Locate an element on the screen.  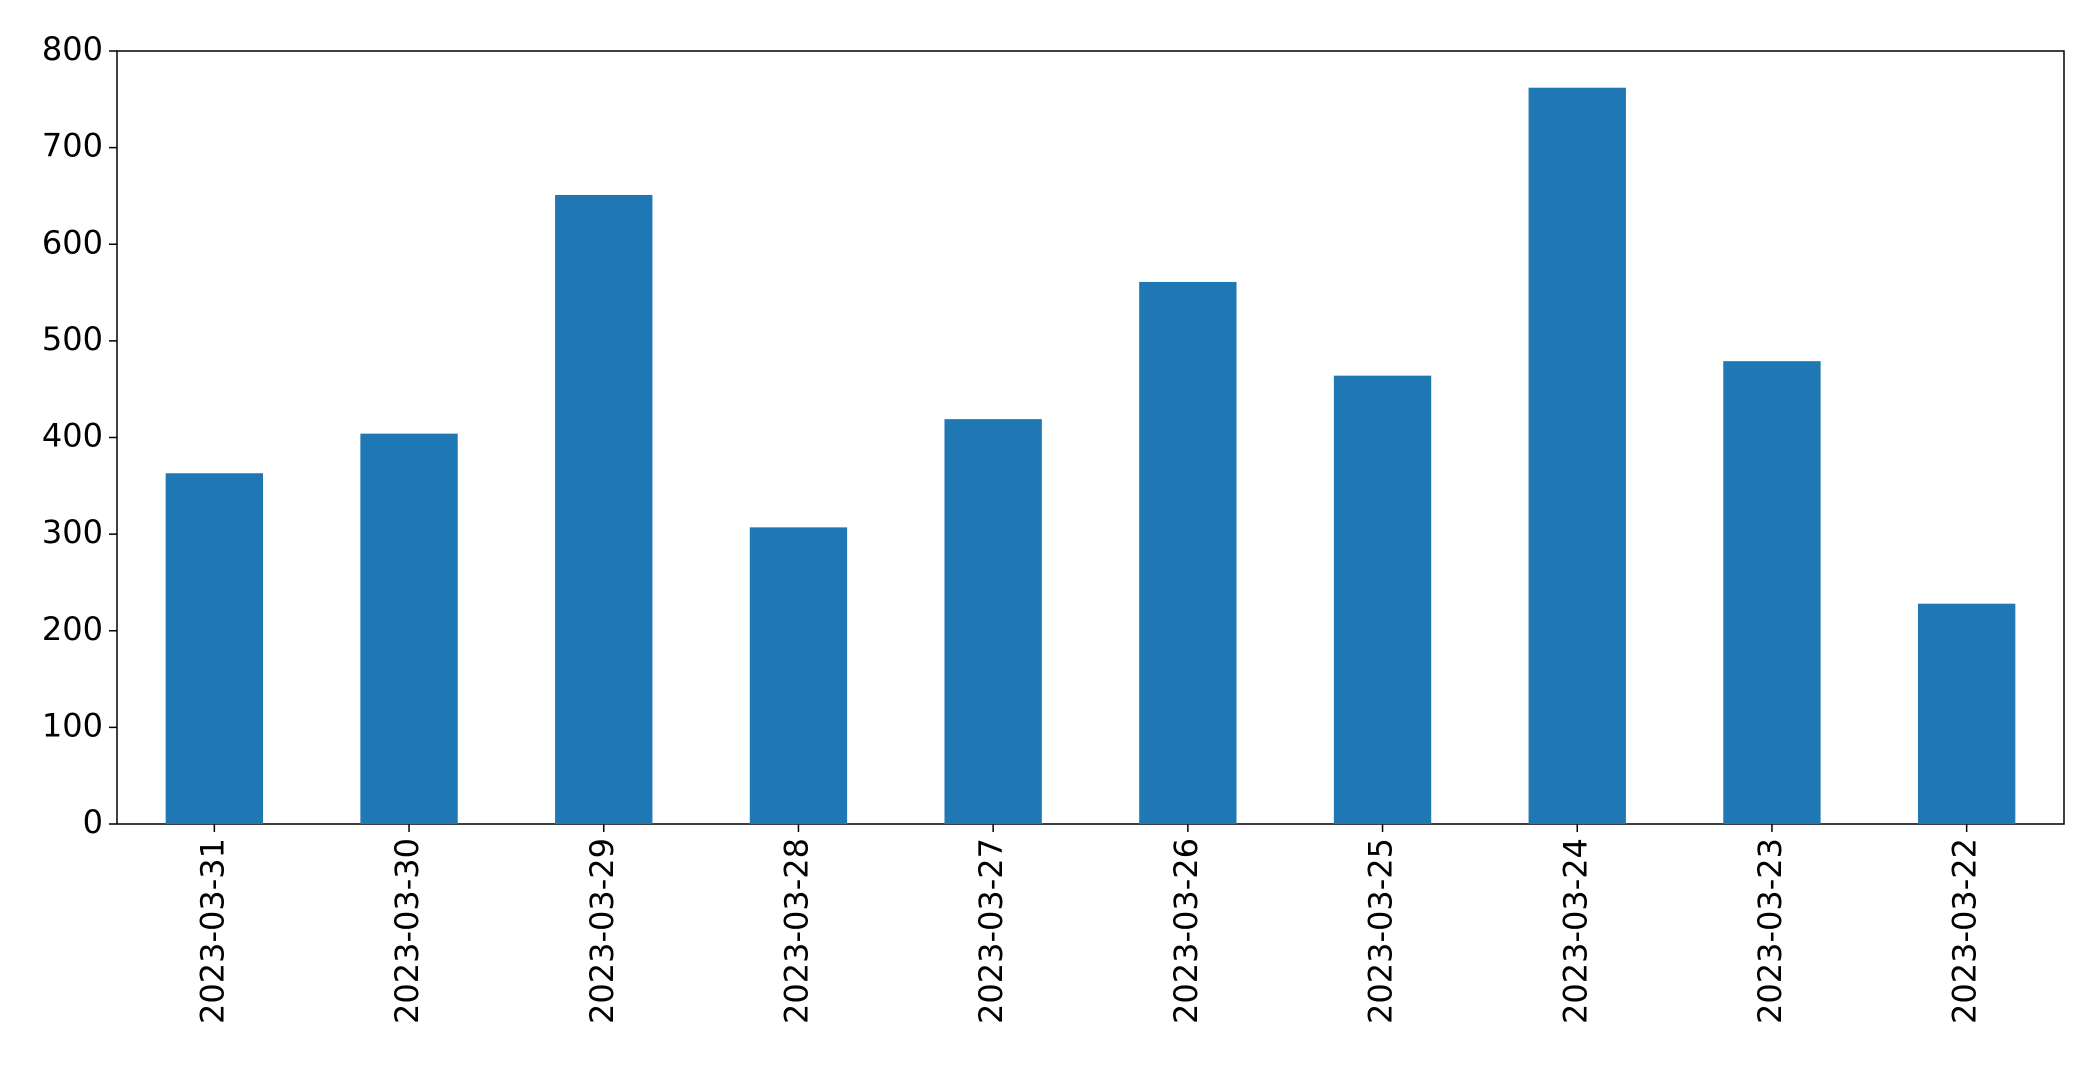
x-tick-label: 2023-03-25 is located at coordinates (1381, 931).